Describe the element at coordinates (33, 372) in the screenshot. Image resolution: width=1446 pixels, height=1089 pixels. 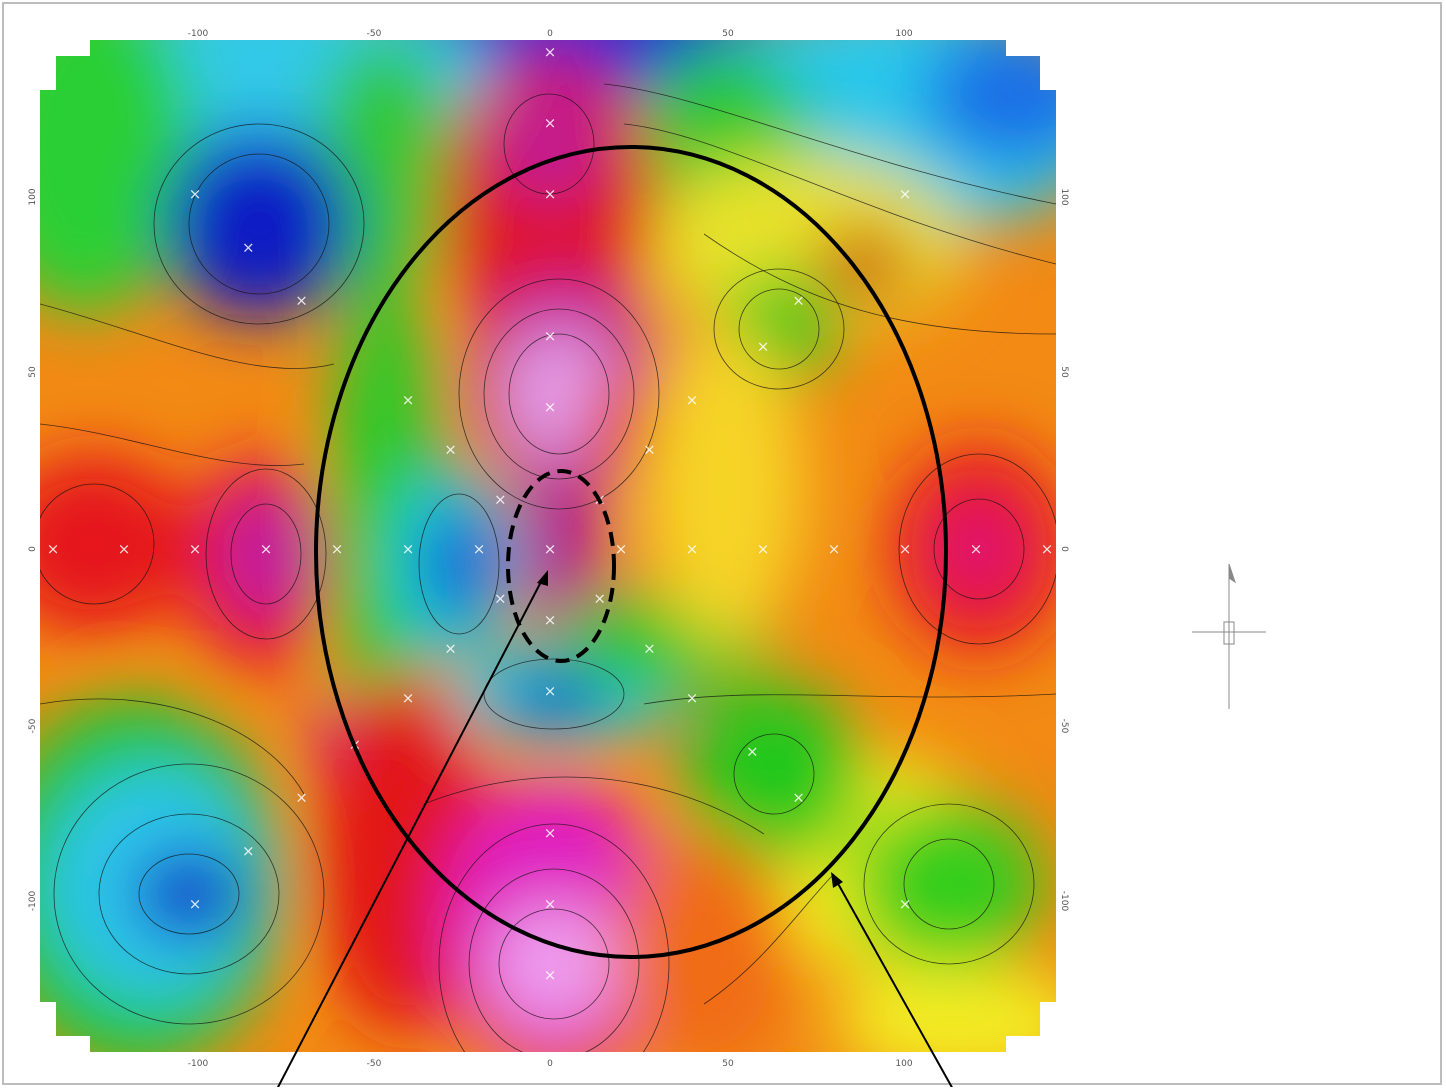
I see `left-tick-label: 50` at that location.